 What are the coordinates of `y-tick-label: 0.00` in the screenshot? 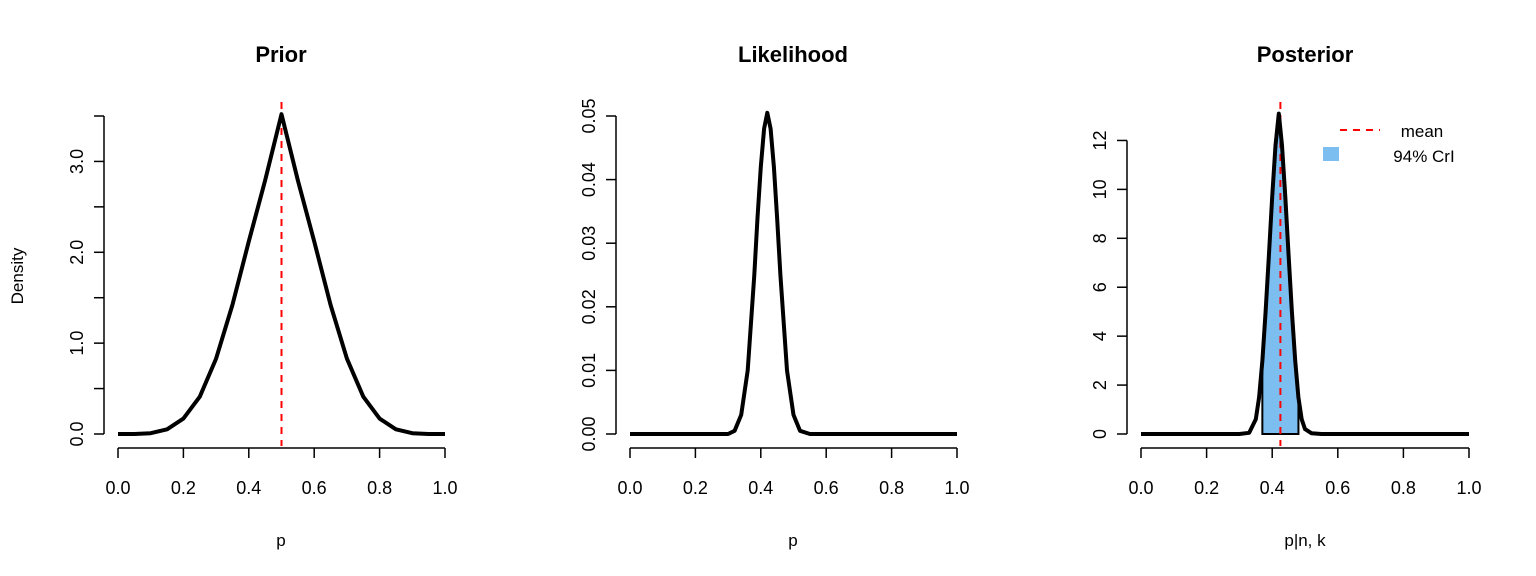 It's located at (589, 433).